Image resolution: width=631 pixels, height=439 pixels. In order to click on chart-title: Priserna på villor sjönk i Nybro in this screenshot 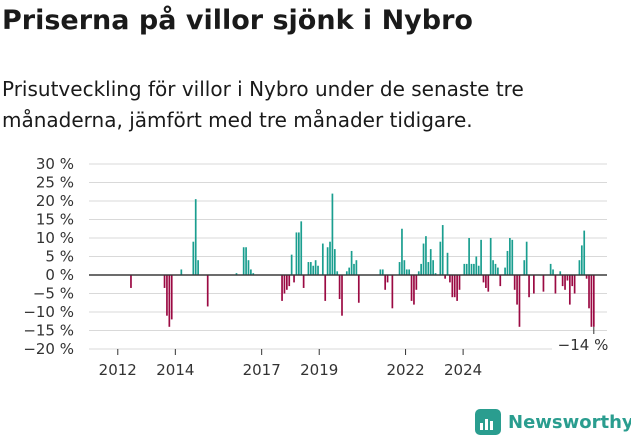, I will do `click(237, 20)`.